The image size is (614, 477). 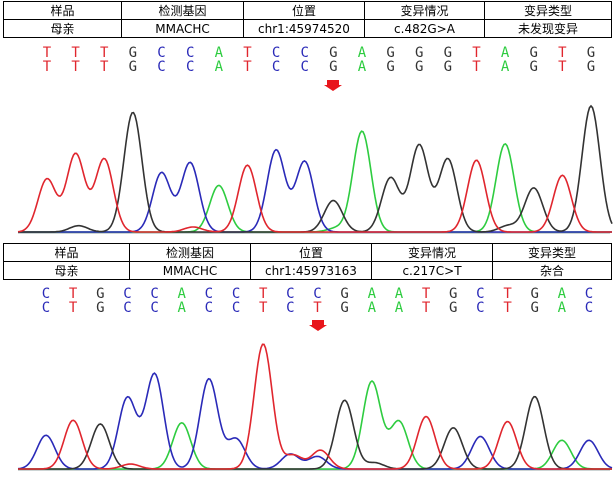 I want to click on value-position: chr1:45974520, so click(x=304, y=28).